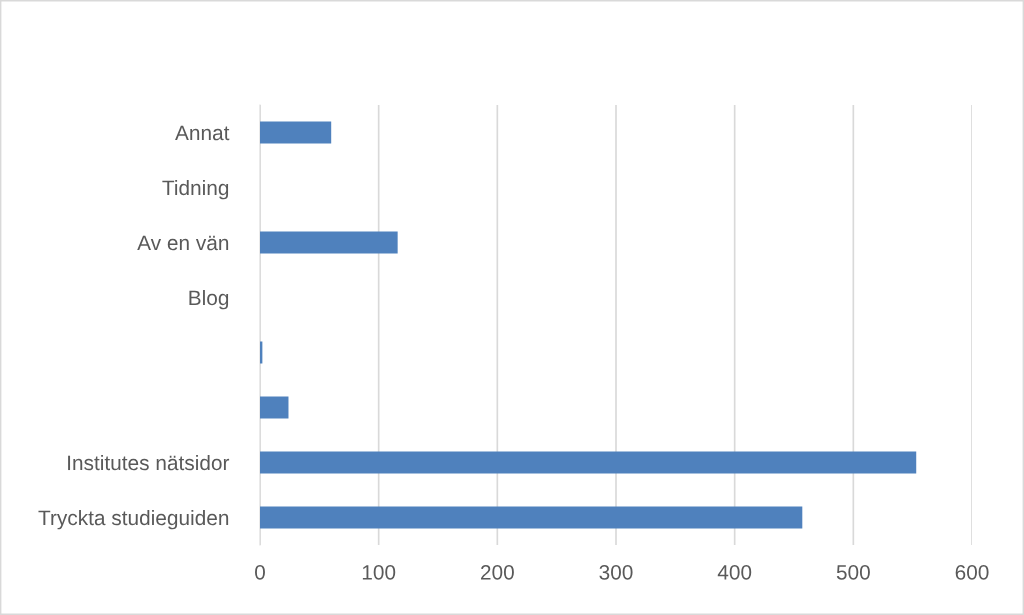 Image resolution: width=1024 pixels, height=615 pixels. I want to click on x-tick-label: 500, so click(853, 572).